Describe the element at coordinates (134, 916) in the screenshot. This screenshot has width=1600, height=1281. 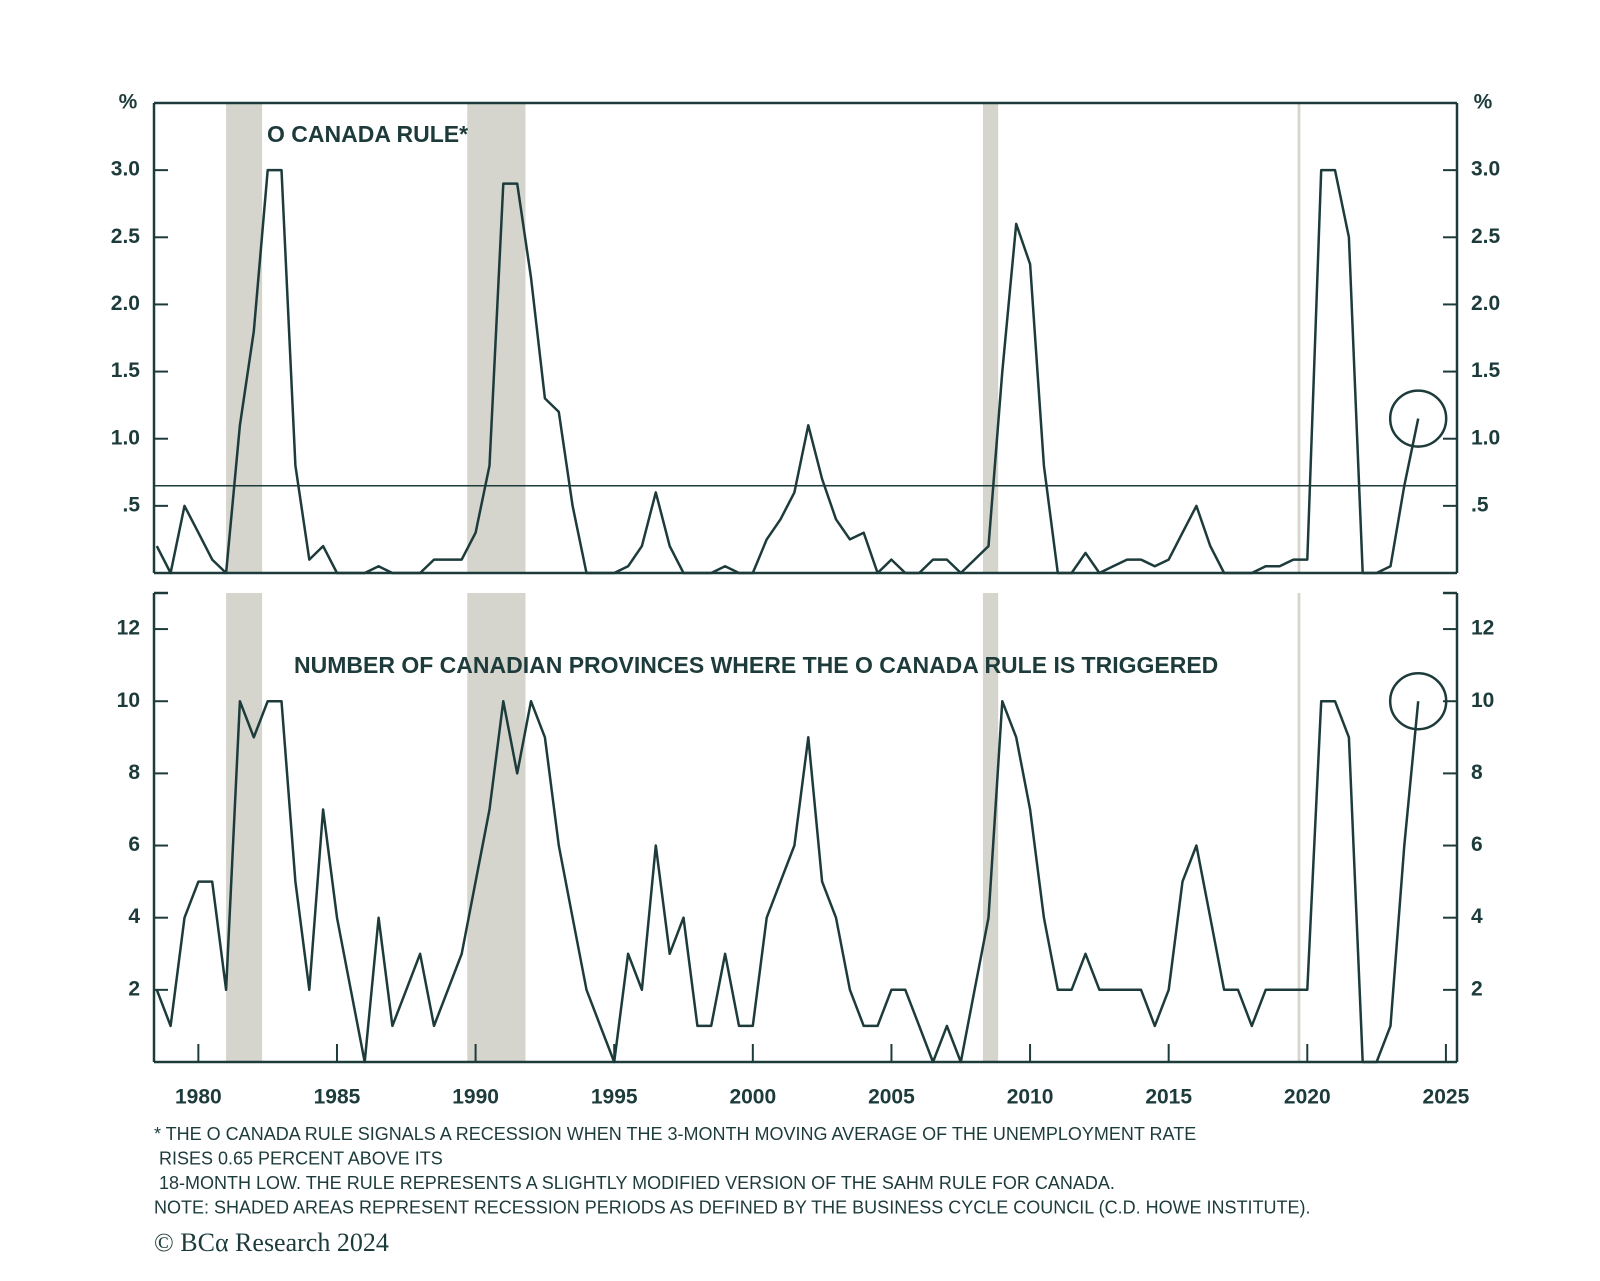
I see `y-tick-label: 4` at that location.